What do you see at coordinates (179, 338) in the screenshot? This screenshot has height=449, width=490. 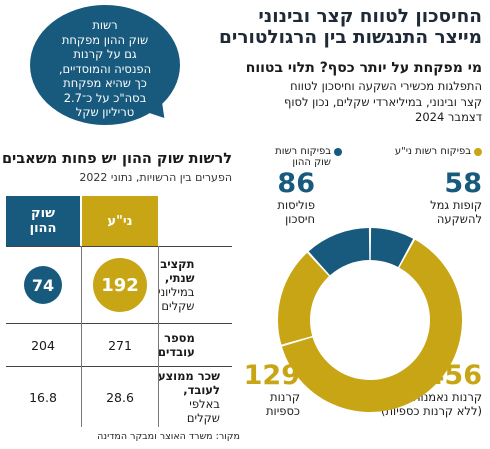 I see `row-label-line: מספר` at bounding box center [179, 338].